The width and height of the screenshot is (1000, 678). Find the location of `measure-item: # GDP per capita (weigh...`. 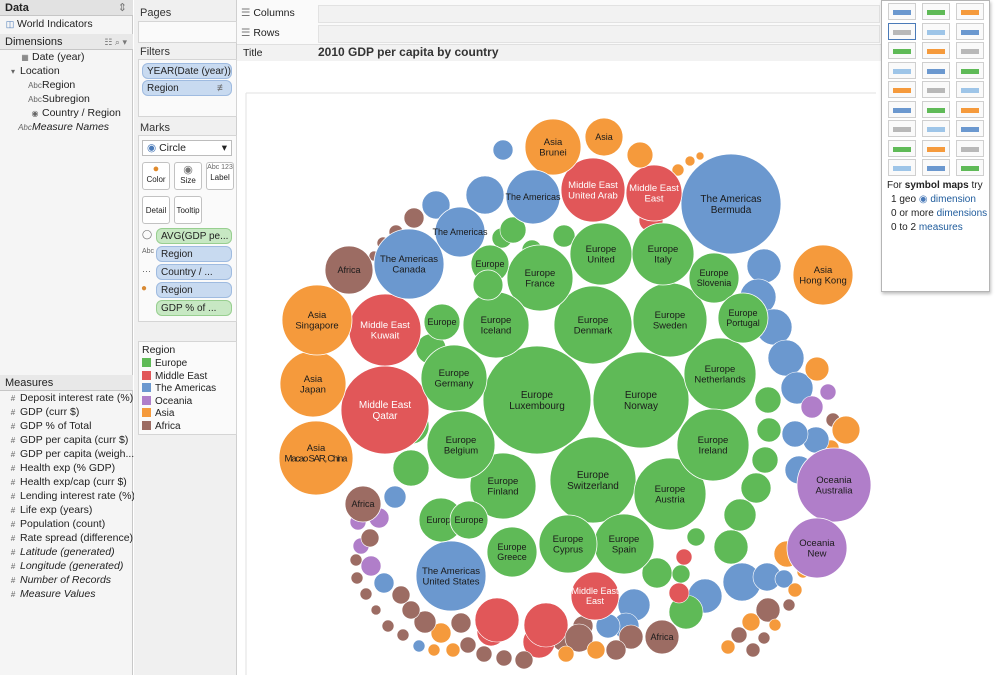

measure-item: # GDP per capita (weigh... is located at coordinates (70, 454).